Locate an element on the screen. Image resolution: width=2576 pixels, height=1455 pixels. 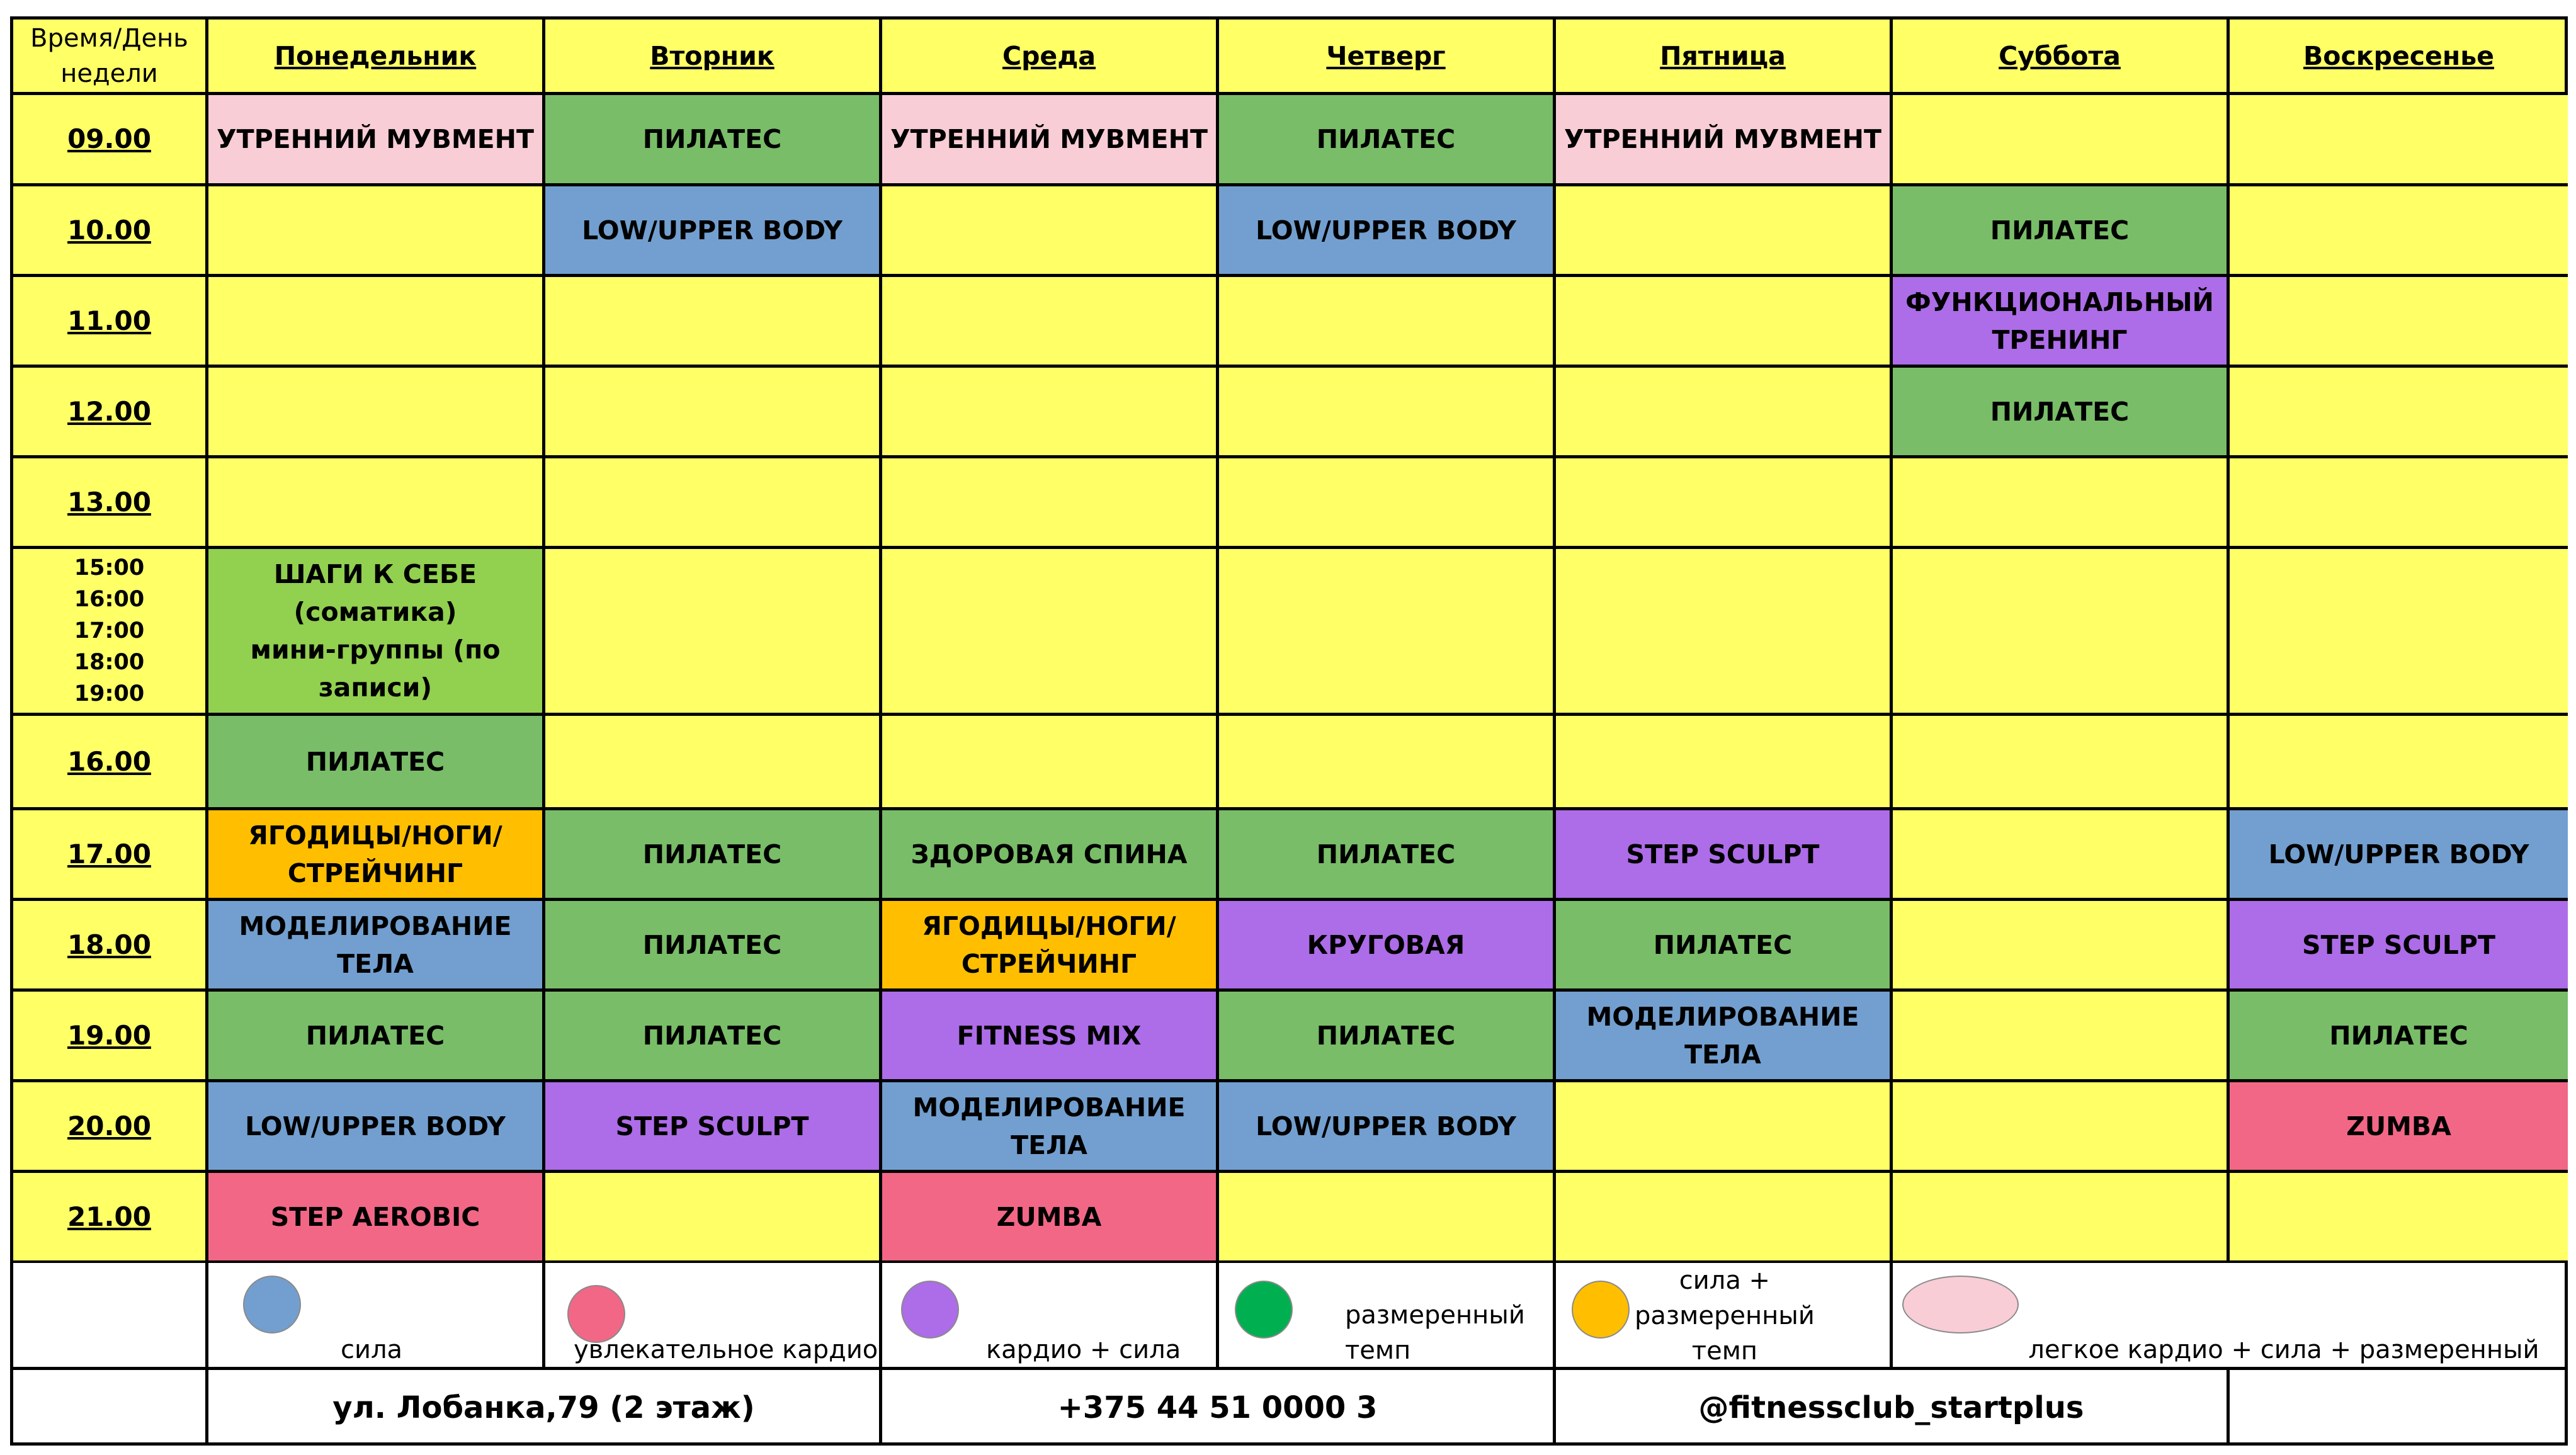
legend-label: сила + размеренный темп is located at coordinates (1725, 1316).